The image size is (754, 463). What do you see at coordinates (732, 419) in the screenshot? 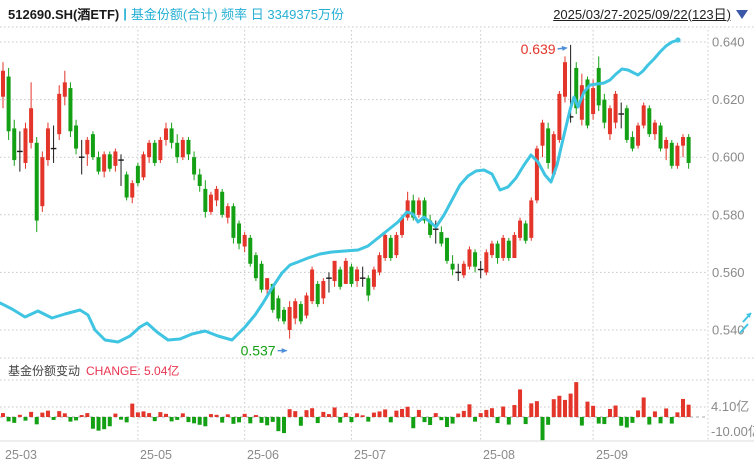
I see `share-change-axis-labels: 4.10亿 -10.00亿` at bounding box center [732, 419].